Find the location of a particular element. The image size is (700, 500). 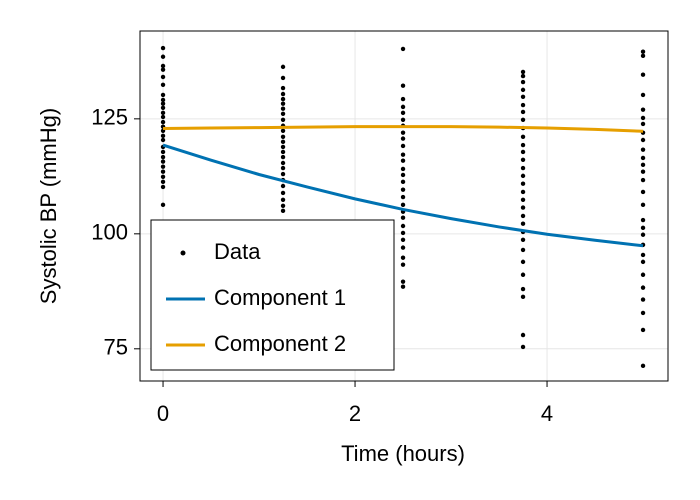

y-tick-label: 75 is located at coordinates (116, 347).